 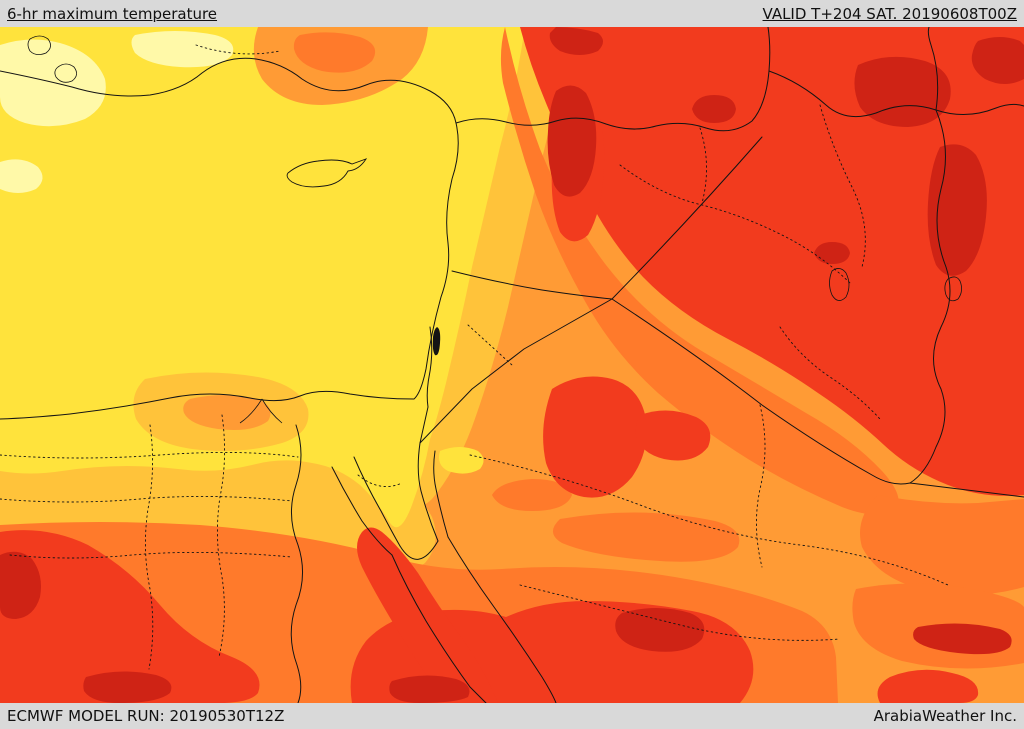 What do you see at coordinates (251, 411) in the screenshot?
I see `nile-delta-west` at bounding box center [251, 411].